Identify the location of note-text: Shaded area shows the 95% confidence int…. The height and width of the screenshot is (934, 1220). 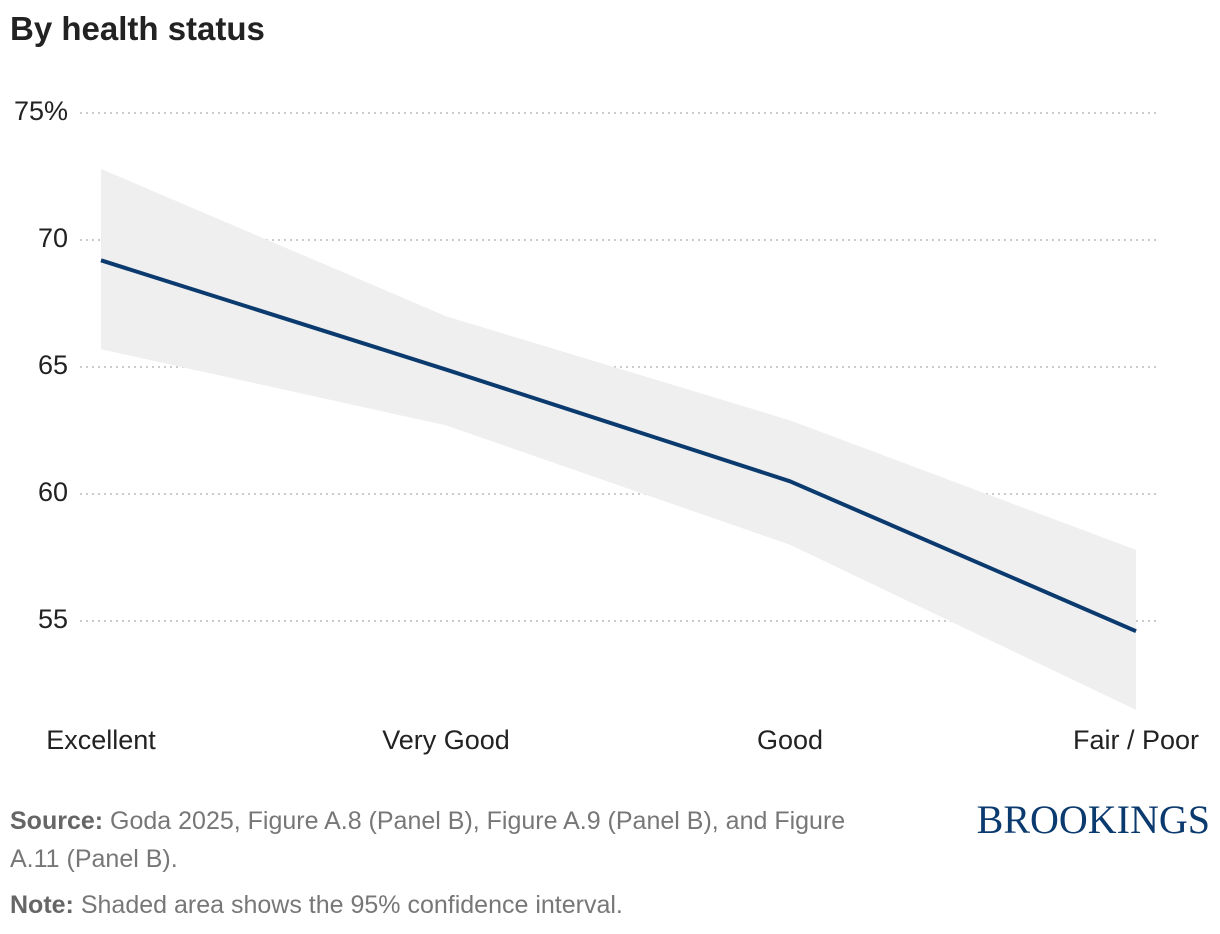
(351, 905).